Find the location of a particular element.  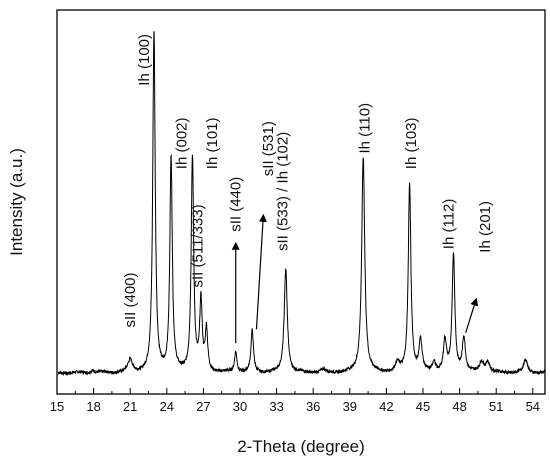

x-tick-label: 45 is located at coordinates (423, 406).